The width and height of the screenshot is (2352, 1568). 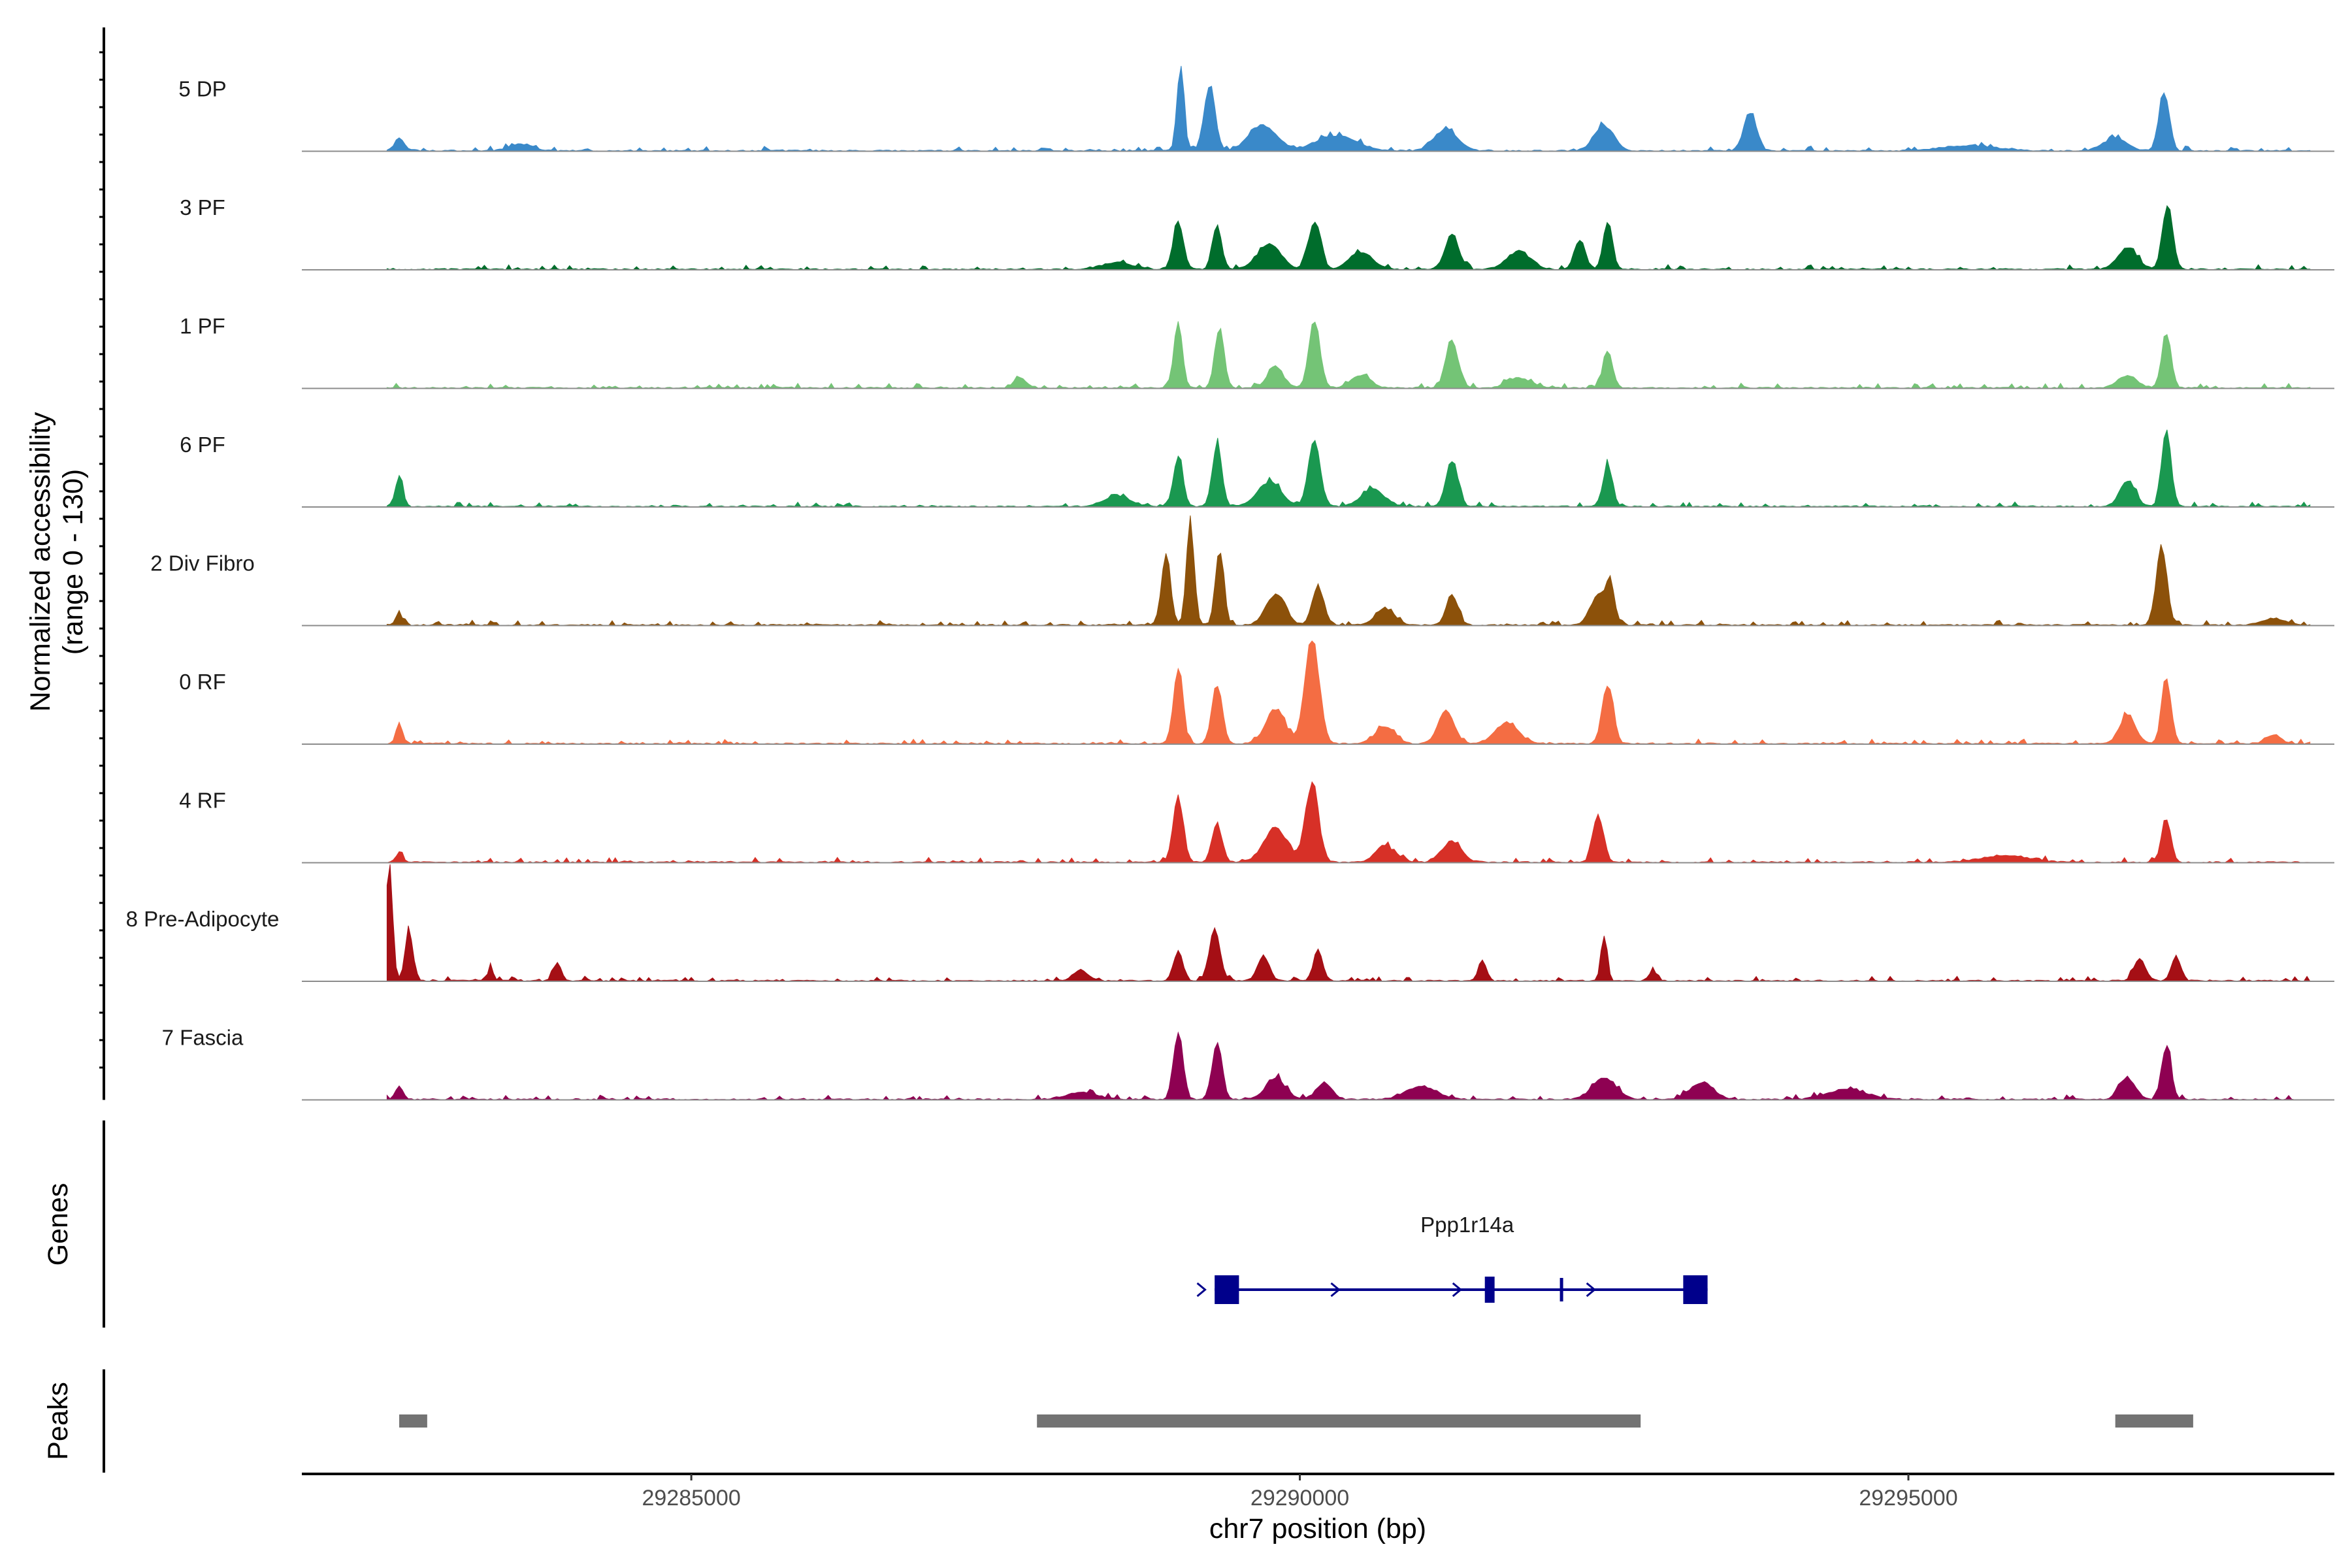 I want to click on track-rf4: 4 RF, so click(x=1256, y=822).